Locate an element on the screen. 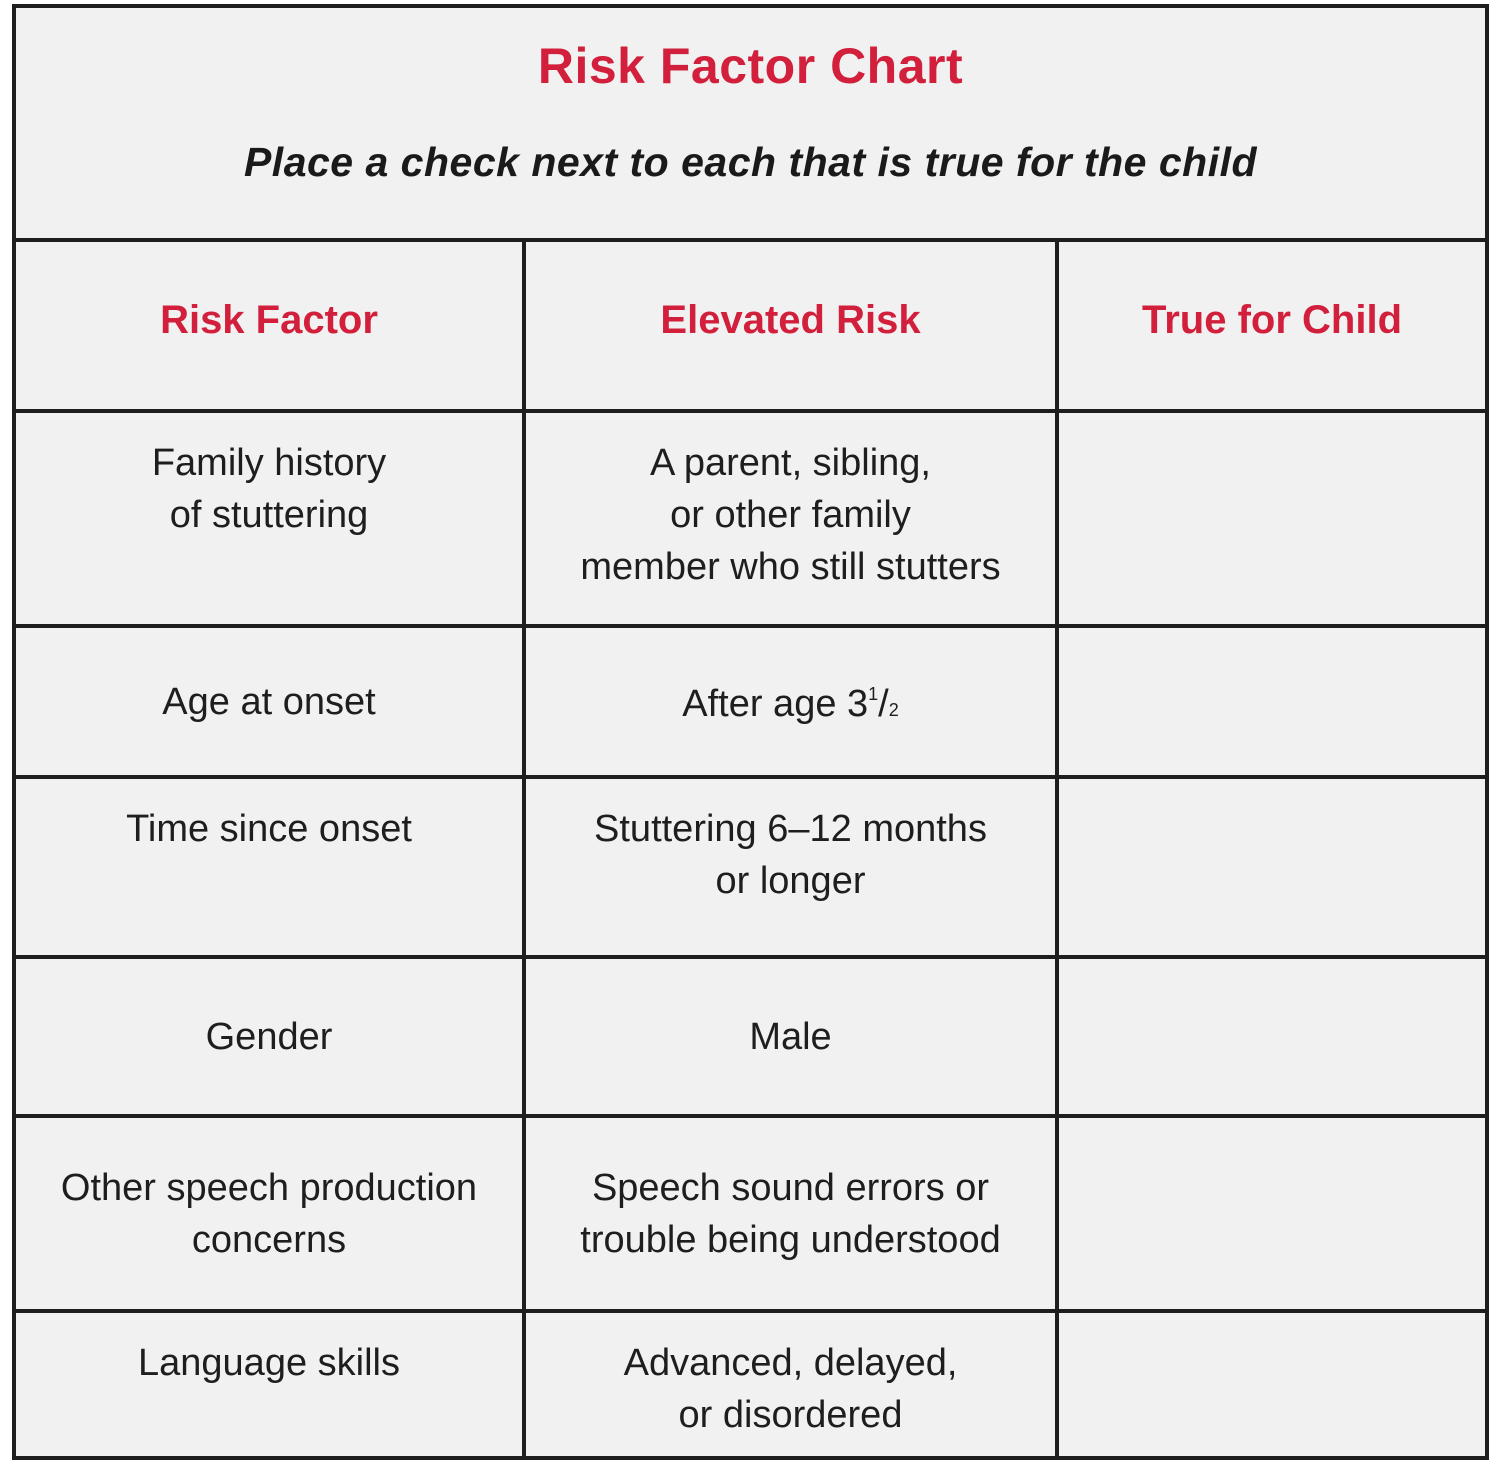 The height and width of the screenshot is (1473, 1500). elevated-risk-cell: After age 31/2 is located at coordinates (790, 701).